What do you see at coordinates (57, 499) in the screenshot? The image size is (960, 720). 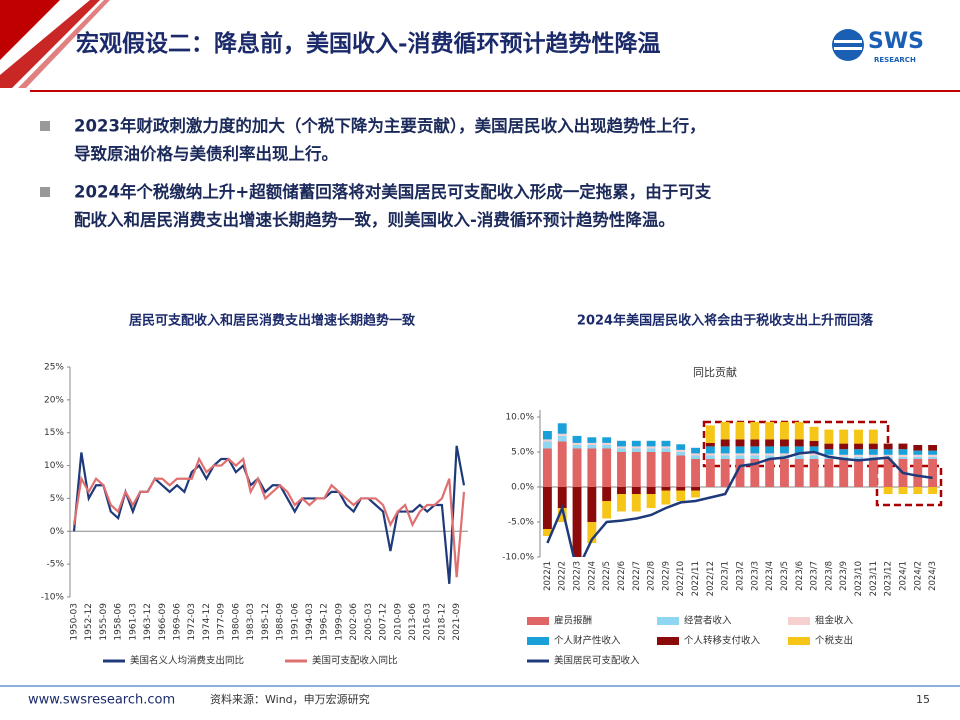 I see `y-tick-label: 5%` at bounding box center [57, 499].